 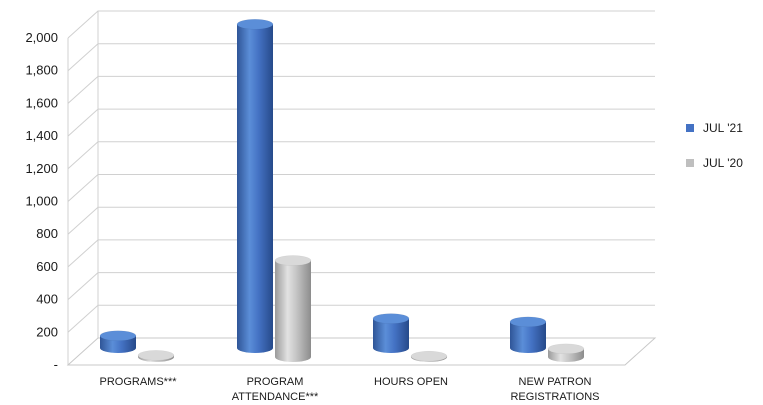 I want to click on x-category-label: PROGRAM, so click(x=275, y=382).